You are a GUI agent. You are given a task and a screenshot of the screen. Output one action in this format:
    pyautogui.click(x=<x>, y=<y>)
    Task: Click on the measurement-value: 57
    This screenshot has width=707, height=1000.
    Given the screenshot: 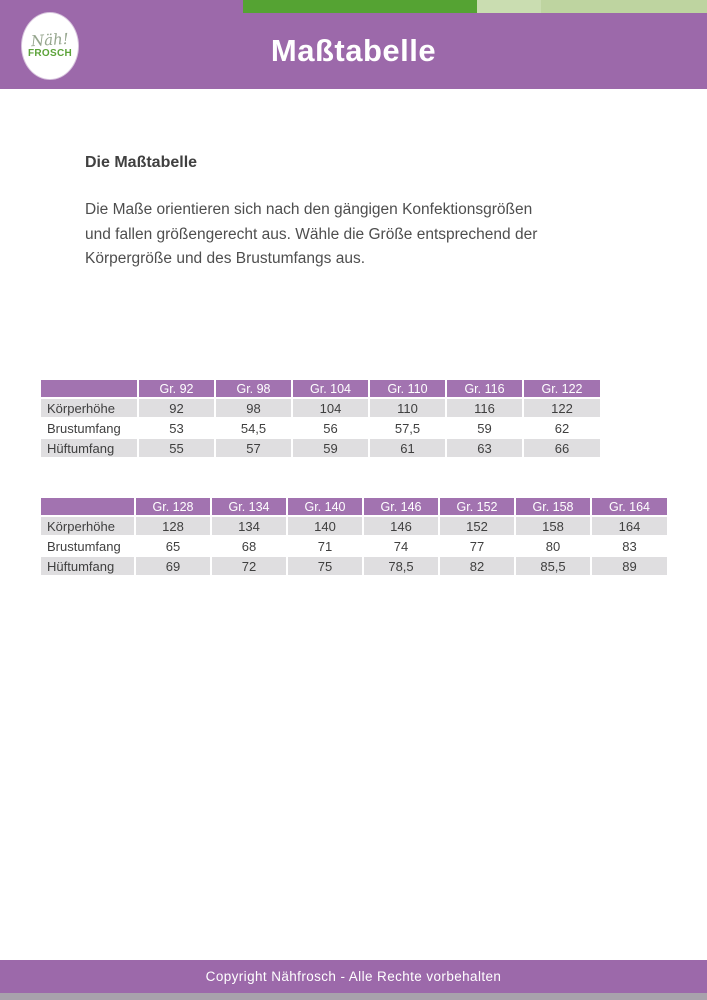 What is the action you would take?
    pyautogui.click(x=254, y=448)
    